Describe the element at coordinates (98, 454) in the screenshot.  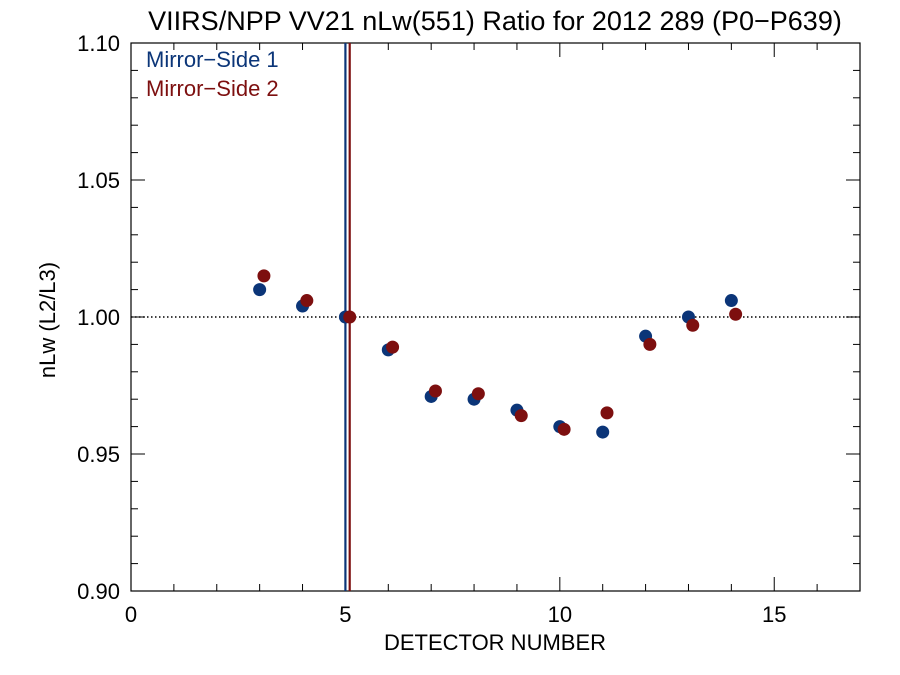
I see `y-tick-label: 0.95` at that location.